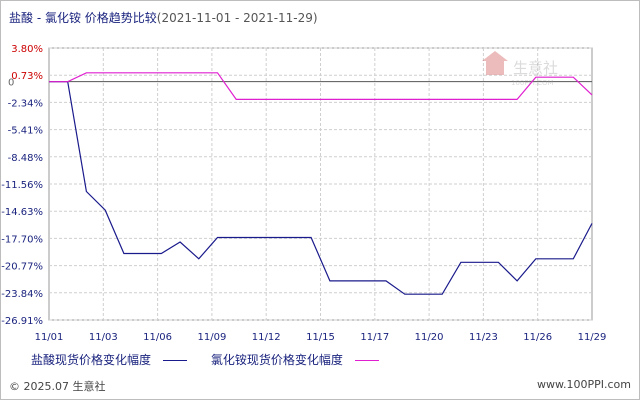 The height and width of the screenshot is (400, 640). What do you see at coordinates (374, 336) in the screenshot?
I see `x-tick-label: 11/17` at bounding box center [374, 336].